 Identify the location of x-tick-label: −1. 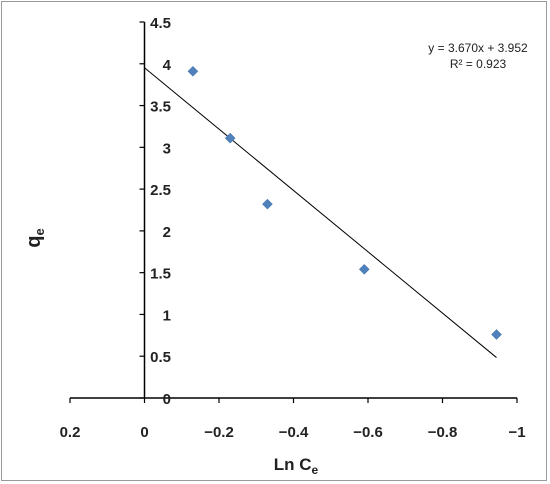
(516, 432).